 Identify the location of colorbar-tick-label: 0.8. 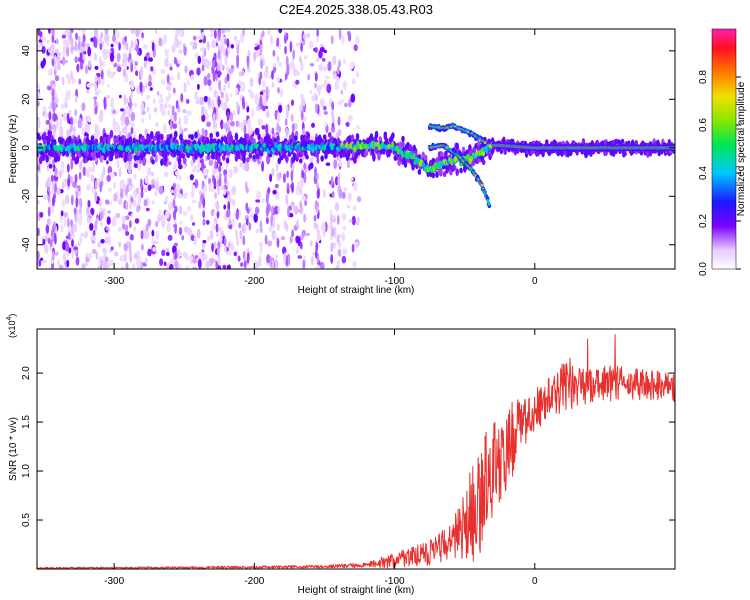
(703, 77).